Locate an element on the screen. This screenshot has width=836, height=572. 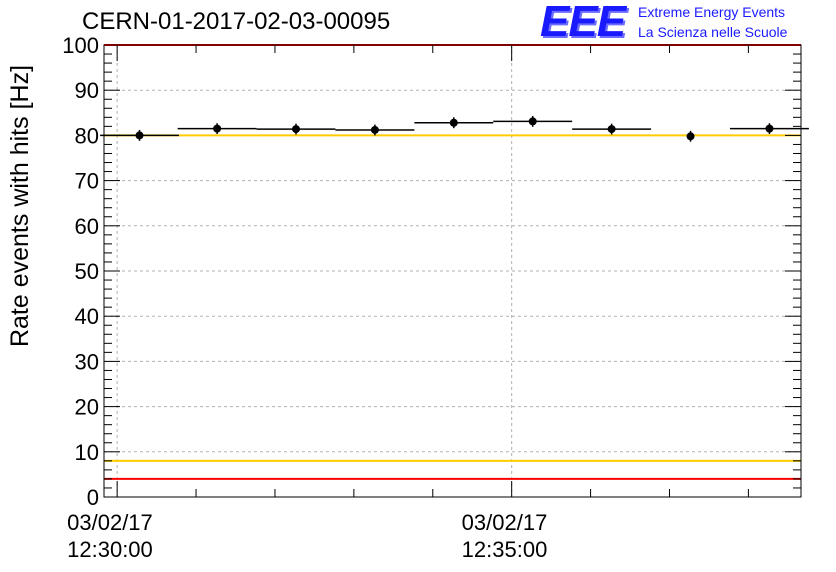
logo-tagline-1: Extreme Energy Events is located at coordinates (712, 12).